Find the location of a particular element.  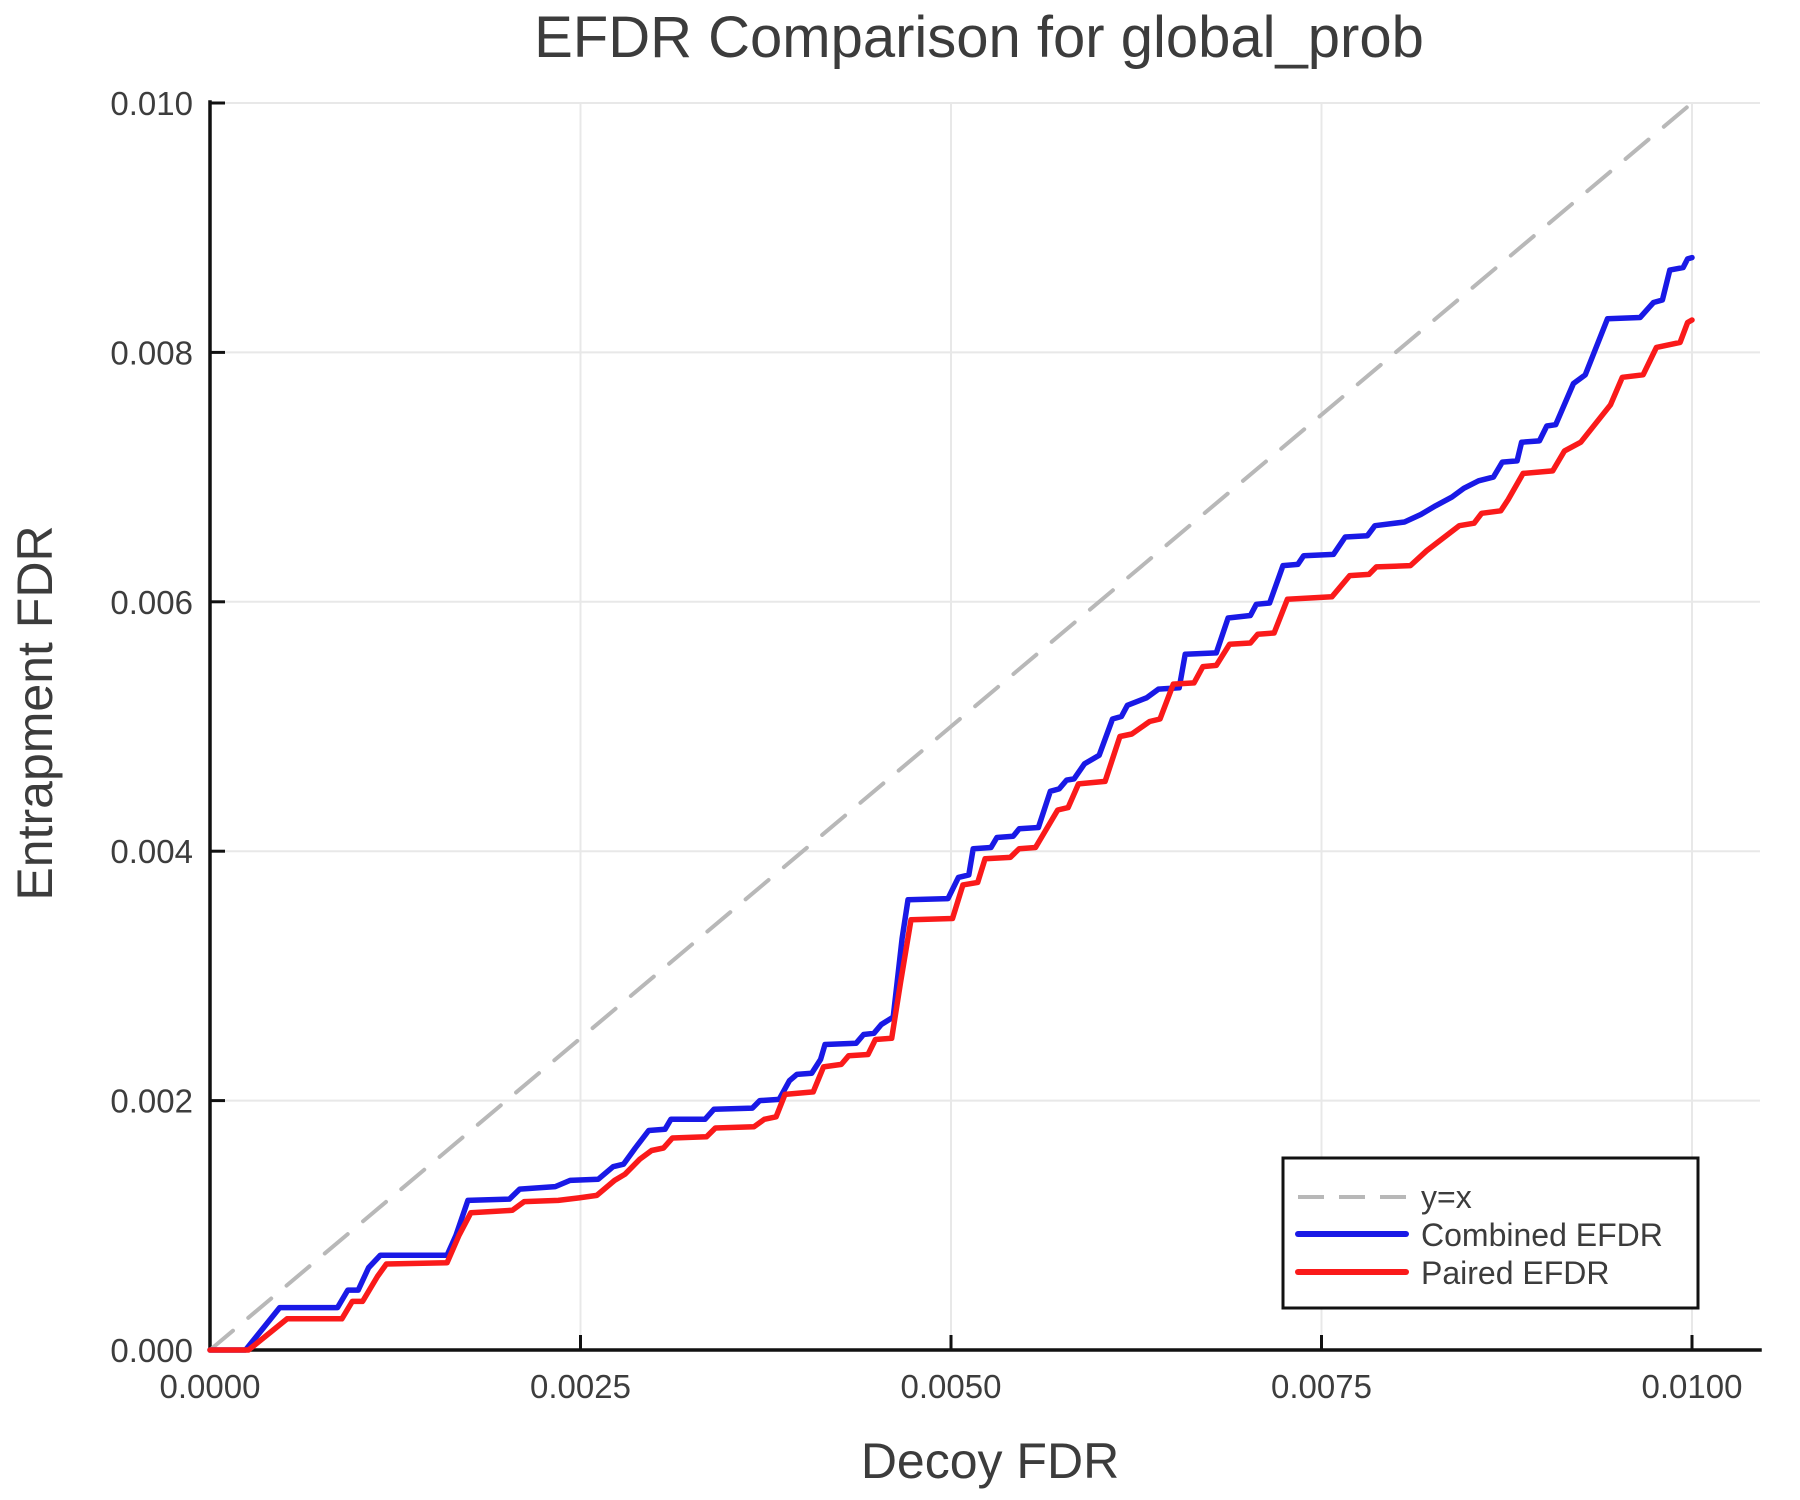

x-tick-label: 0.0000 is located at coordinates (210, 1386).